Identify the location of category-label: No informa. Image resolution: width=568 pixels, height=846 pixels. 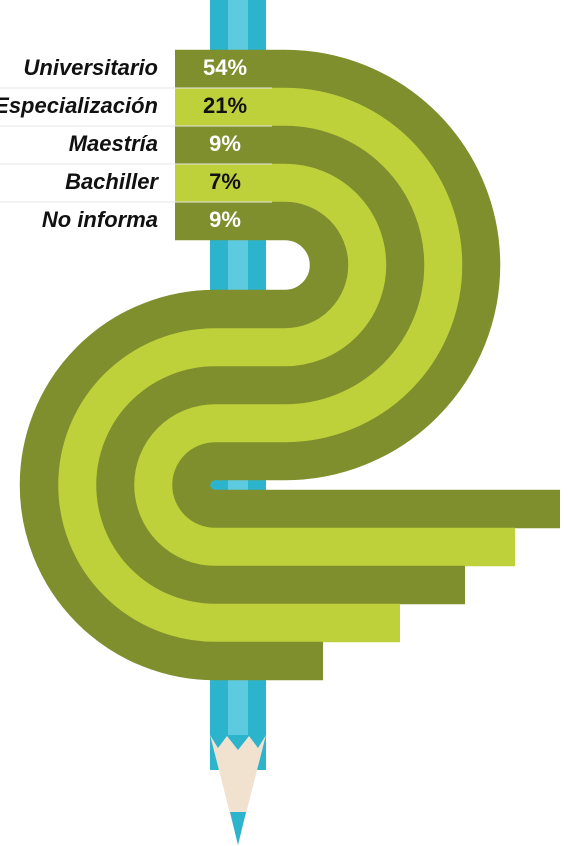
(100, 219).